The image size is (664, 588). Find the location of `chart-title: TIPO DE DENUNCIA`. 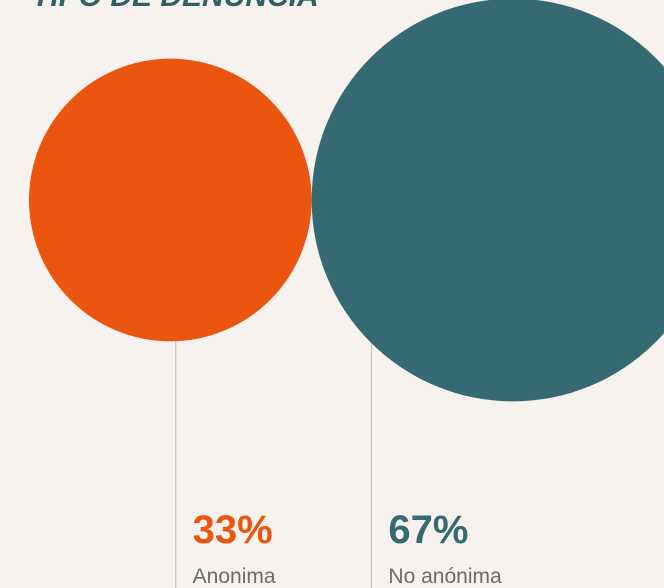

chart-title: TIPO DE DENUNCIA is located at coordinates (175, 6).